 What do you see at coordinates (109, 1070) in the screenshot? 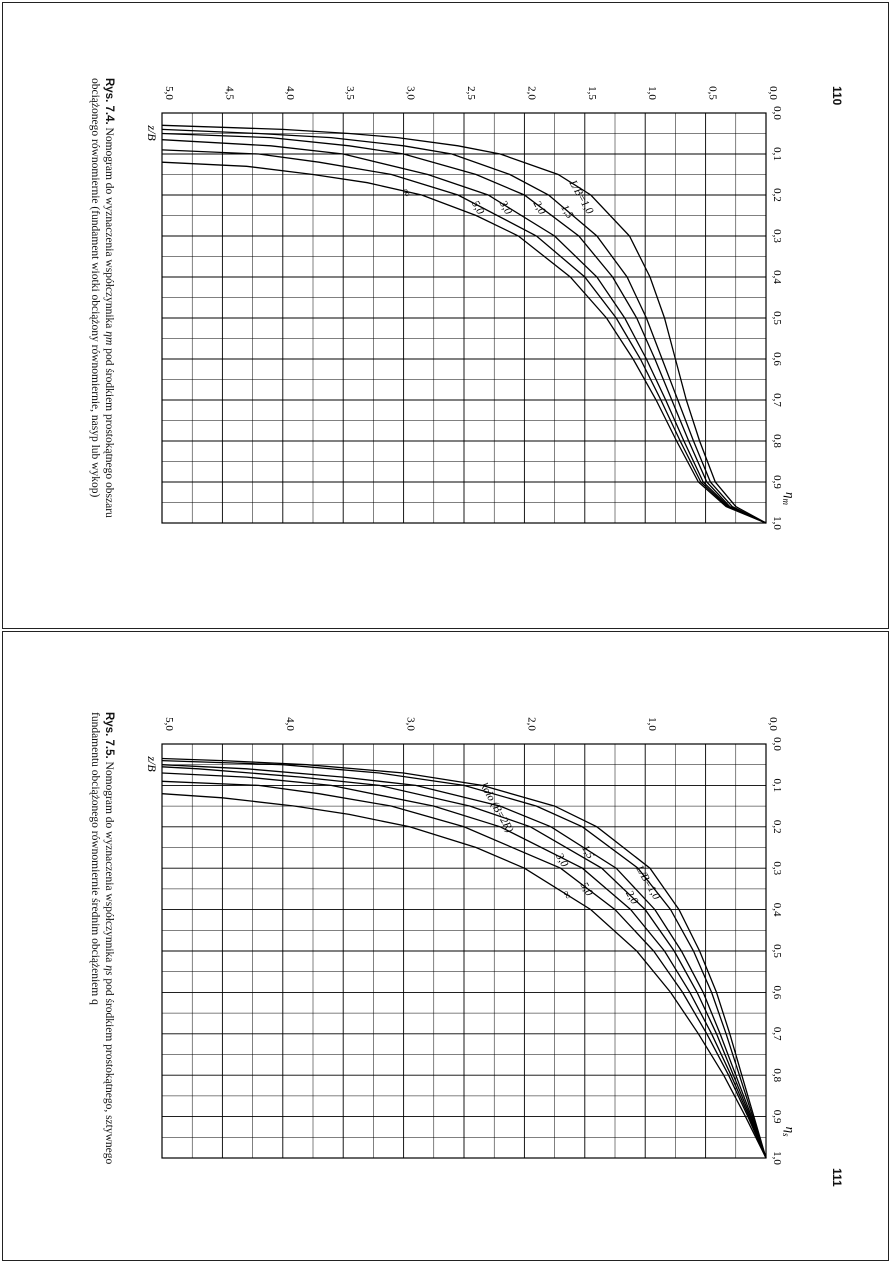
I see `caption-text-line1-post: pod środkiem prostokątnego, sztywnego` at bounding box center [109, 1070].